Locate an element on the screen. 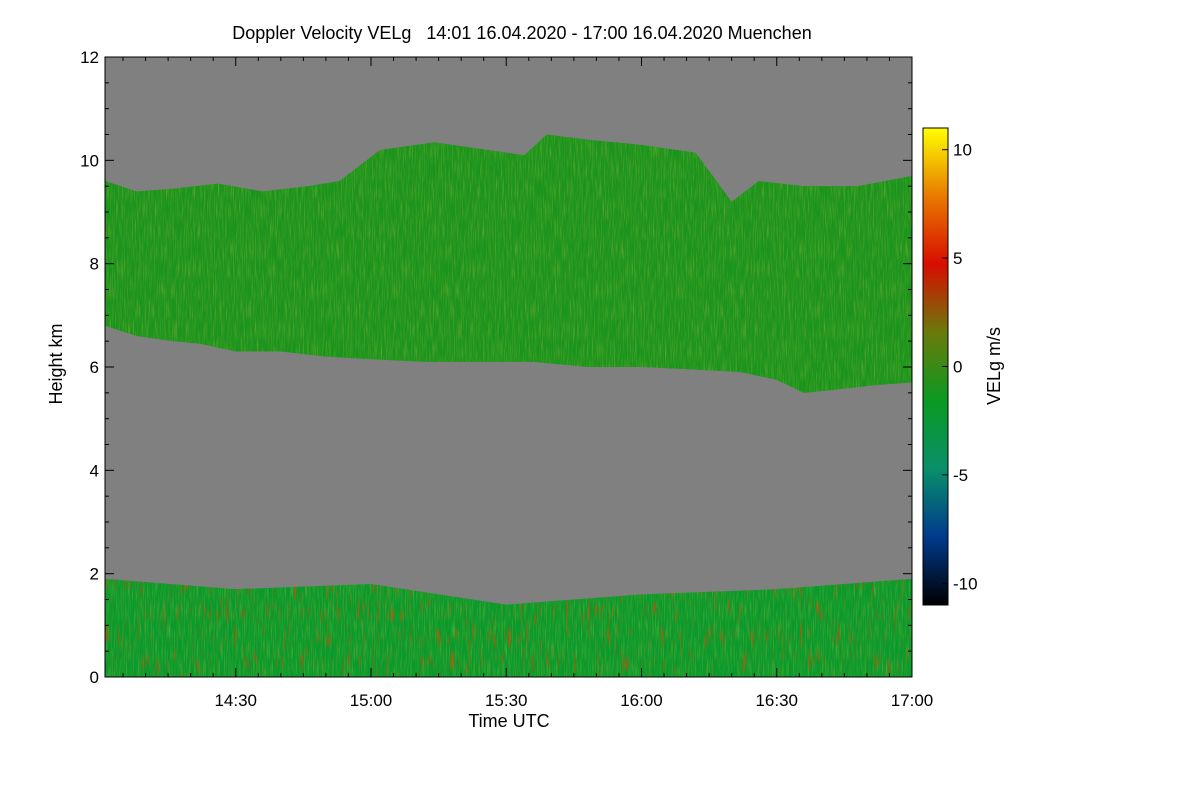 The height and width of the screenshot is (800, 1200). y-tick-label: 6 is located at coordinates (94, 367).